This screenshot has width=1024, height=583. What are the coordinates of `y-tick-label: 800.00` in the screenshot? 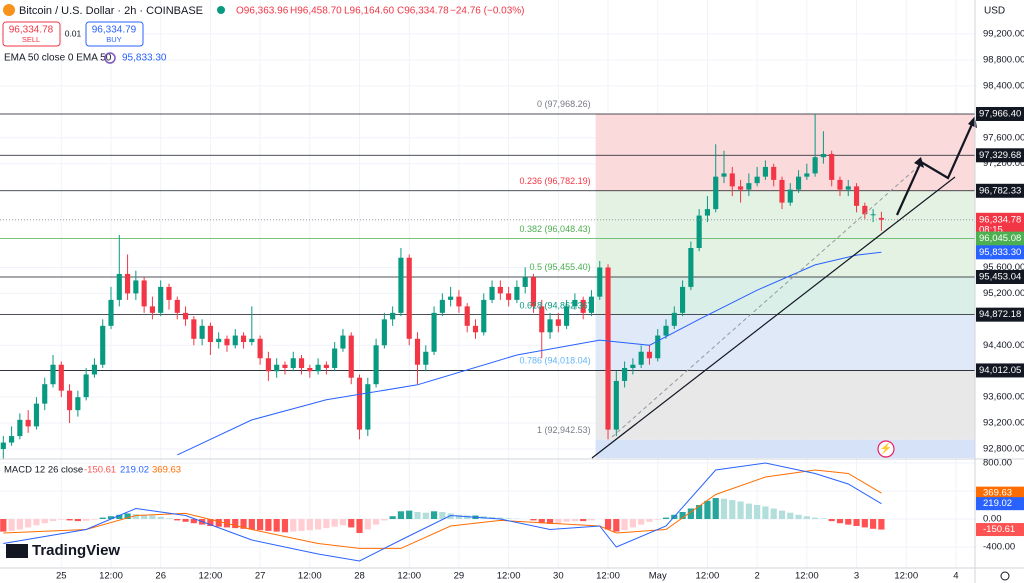 It's located at (997, 463).